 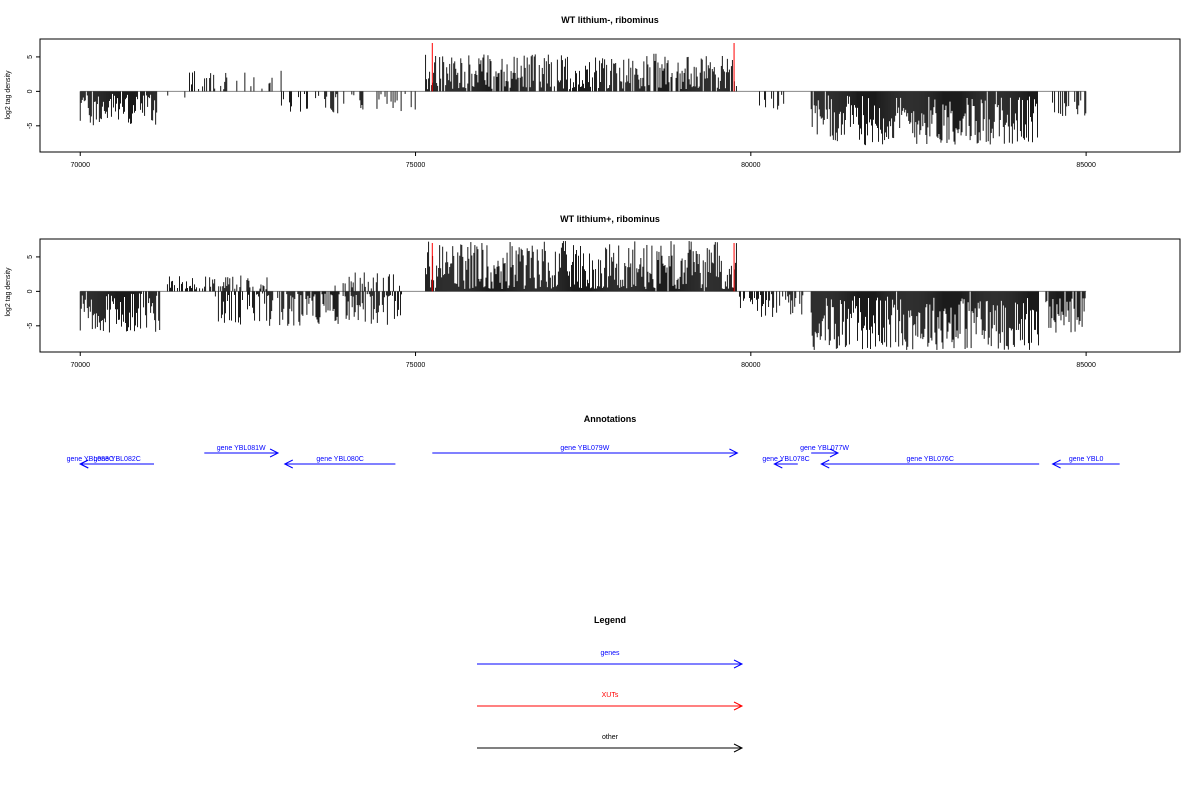 I want to click on legend: Legend genes XUTs other, so click(x=610, y=684).